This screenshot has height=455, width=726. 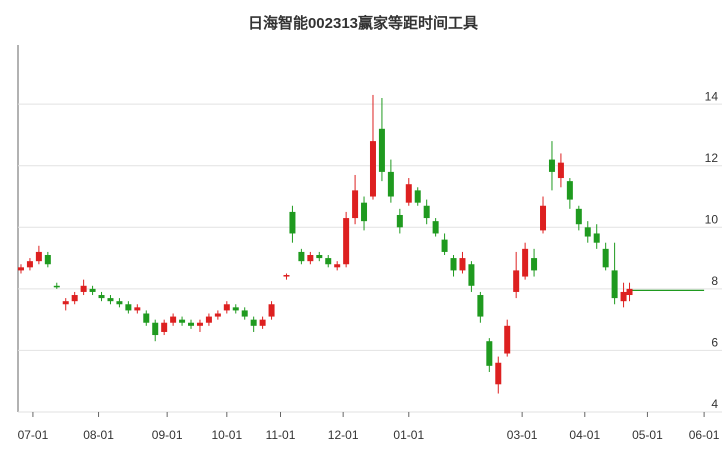 I want to click on x-tick-label: 09-01, so click(x=167, y=435).